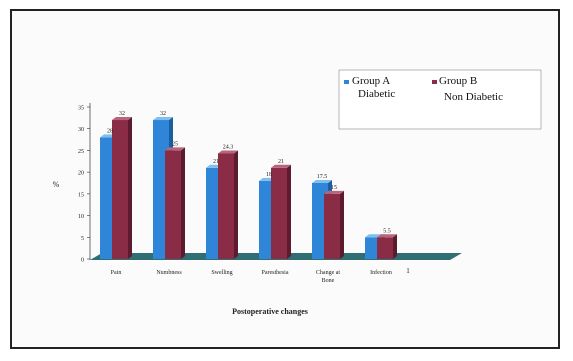 Image resolution: width=573 pixels, height=361 pixels. What do you see at coordinates (122, 114) in the screenshot?
I see `data-label-group-b: 32` at bounding box center [122, 114].